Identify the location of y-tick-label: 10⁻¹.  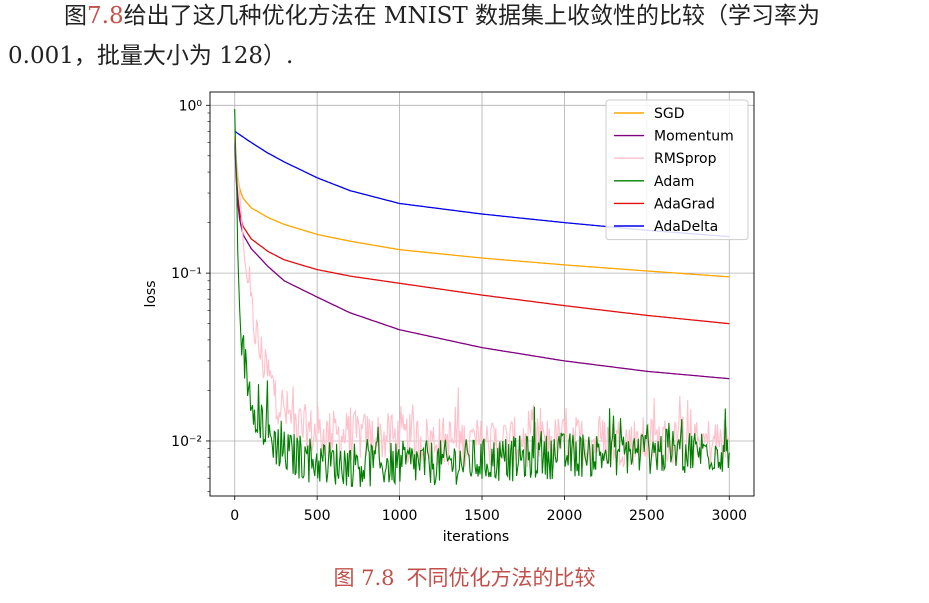
(186, 274).